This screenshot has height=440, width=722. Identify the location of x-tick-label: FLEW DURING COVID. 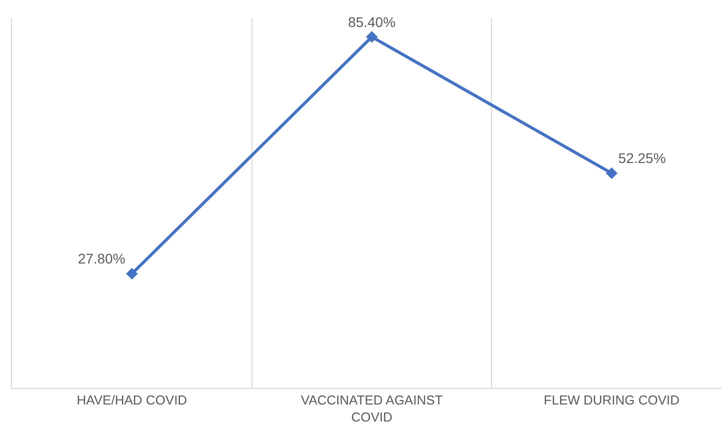
(612, 400).